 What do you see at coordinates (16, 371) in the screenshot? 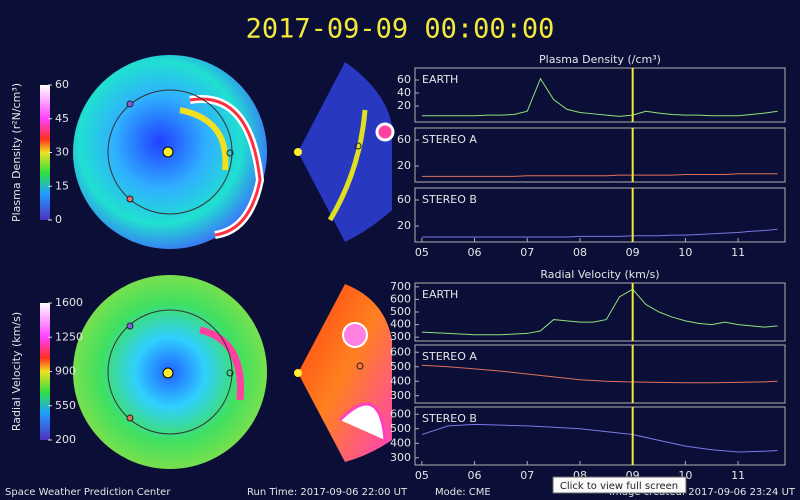
I see `colorbar-label: Radial Velocity (km/s)` at bounding box center [16, 371].